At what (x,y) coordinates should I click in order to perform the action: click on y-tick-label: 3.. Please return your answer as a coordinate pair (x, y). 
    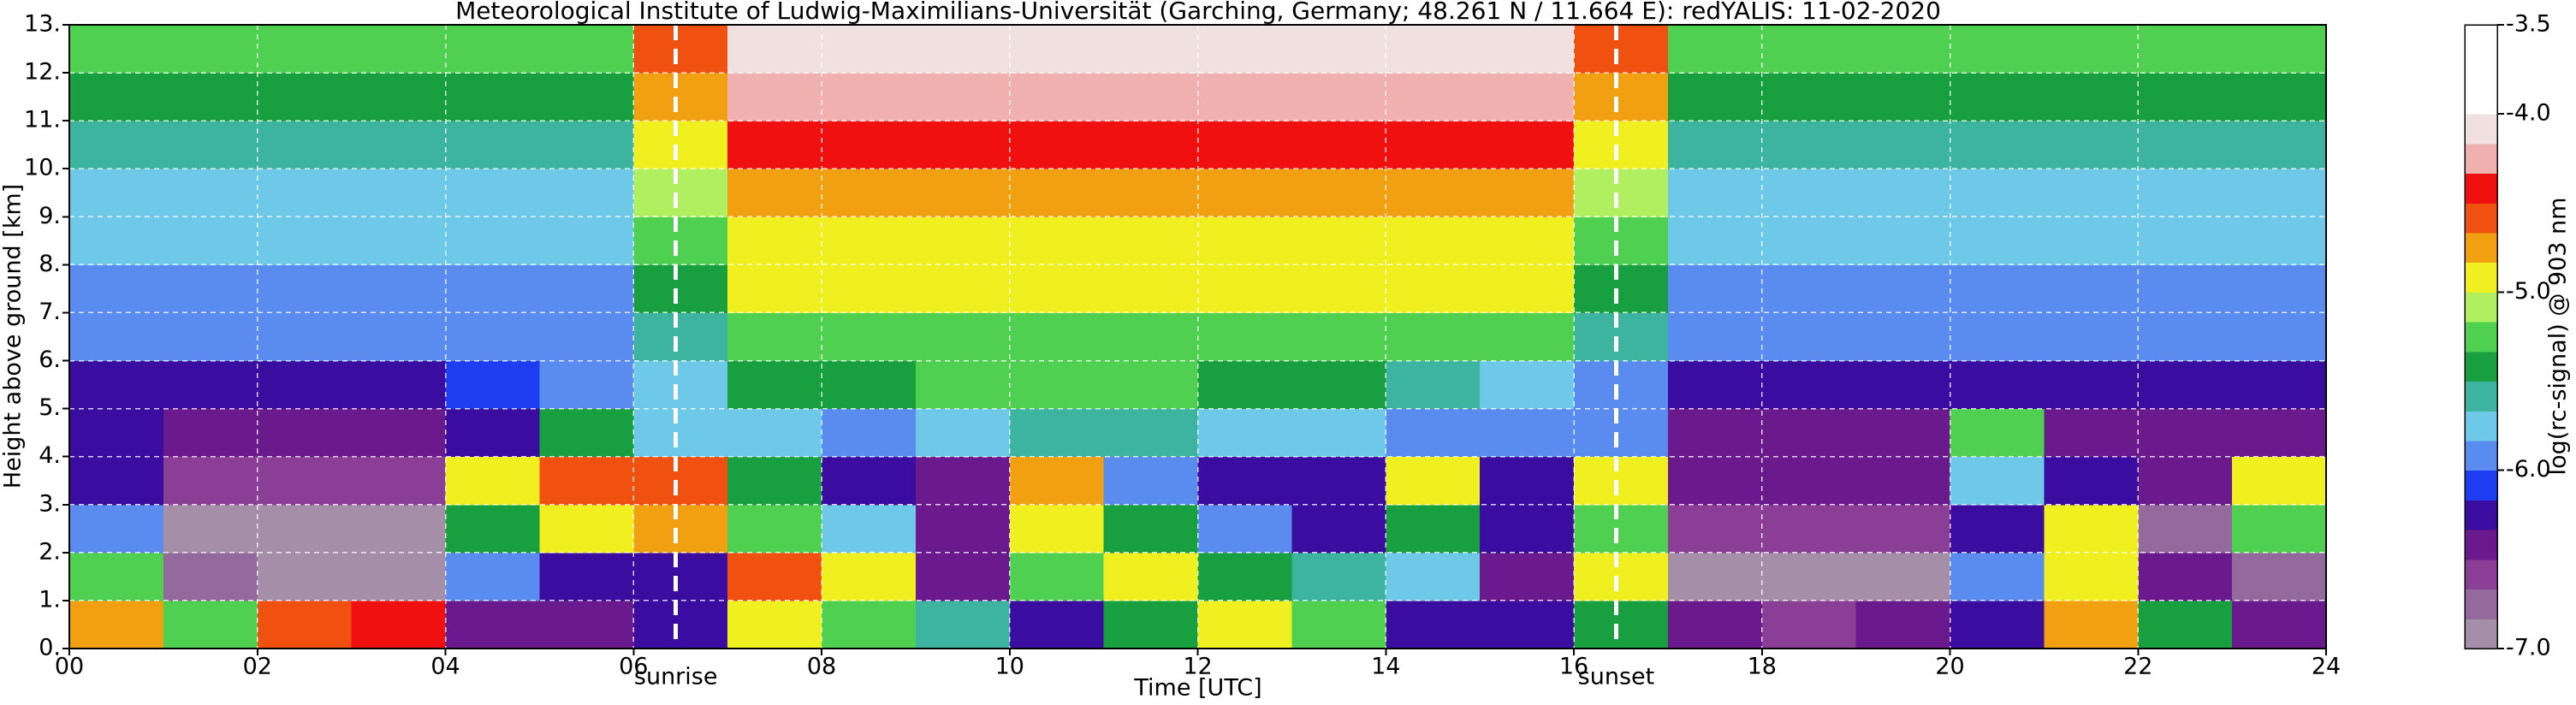
    Looking at the image, I should click on (50, 503).